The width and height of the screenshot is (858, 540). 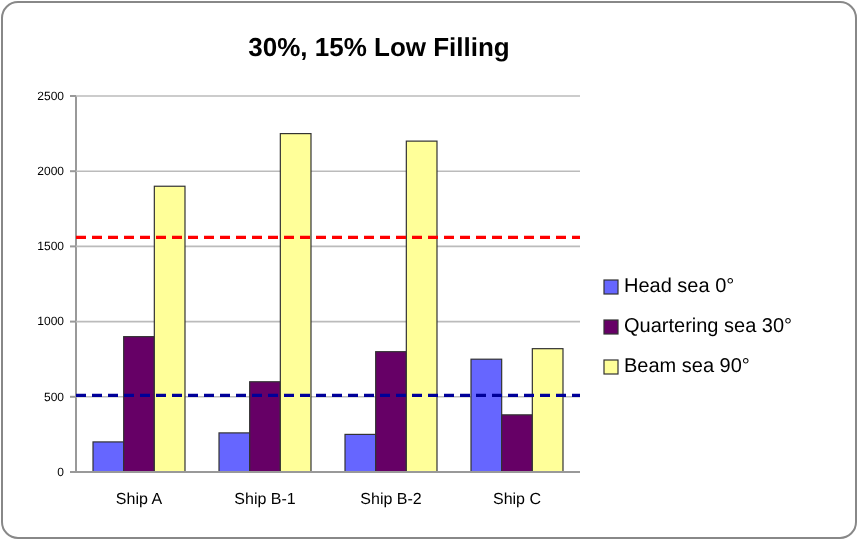 I want to click on legend-label: Beam sea 90°, so click(x=687, y=367).